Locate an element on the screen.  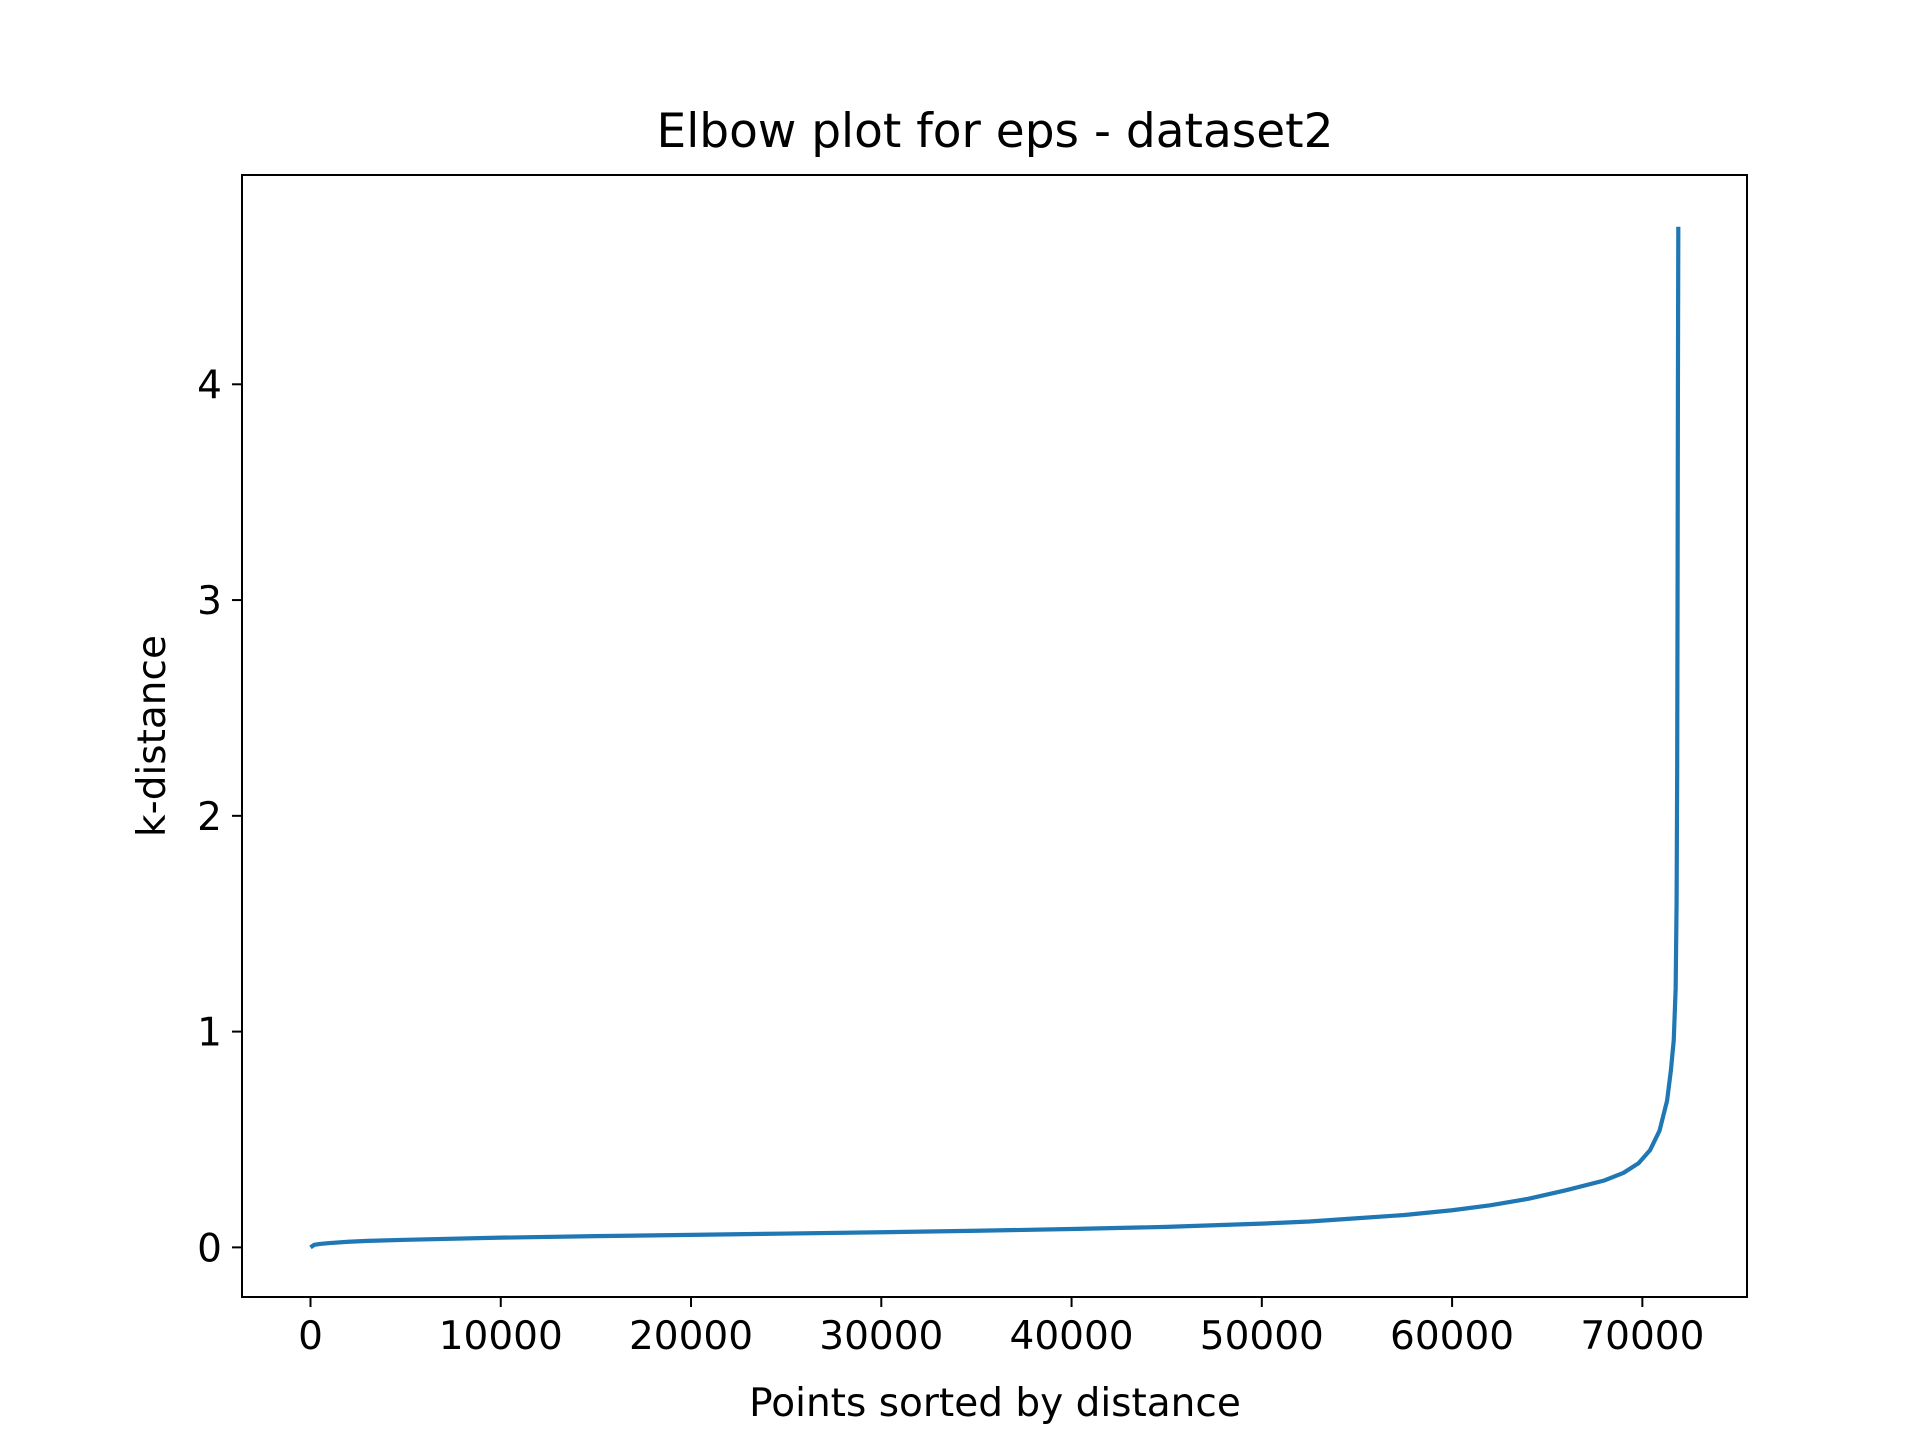
y-axis-label: k-distance is located at coordinates (152, 736).